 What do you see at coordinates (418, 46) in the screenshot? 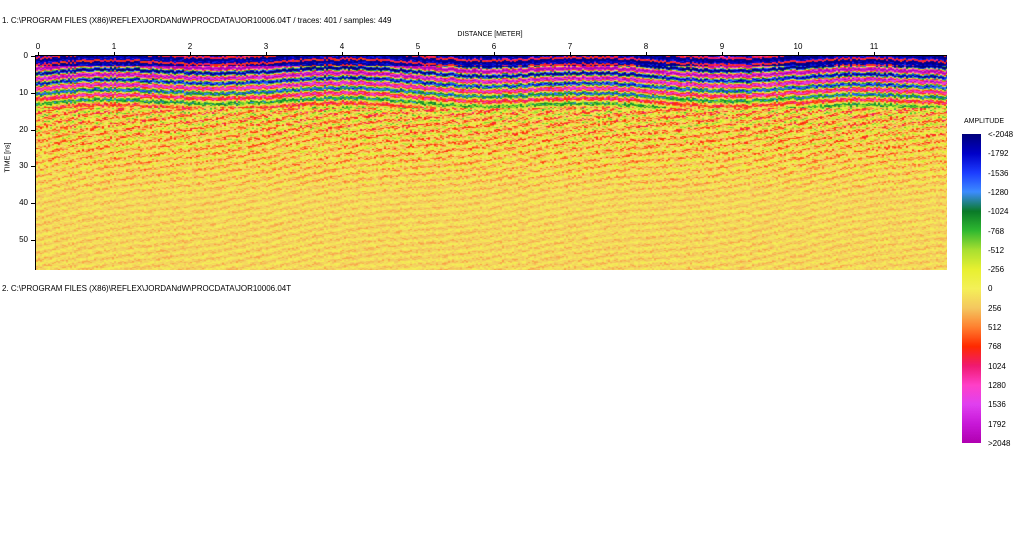
I see `x-tick-label: 5` at bounding box center [418, 46].